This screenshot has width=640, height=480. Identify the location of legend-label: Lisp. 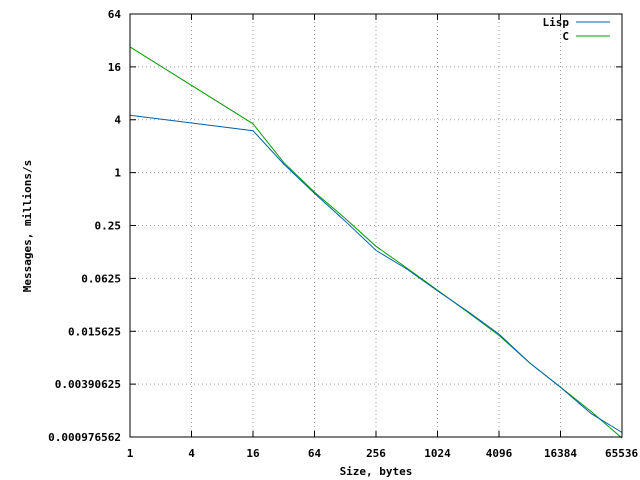
(556, 22).